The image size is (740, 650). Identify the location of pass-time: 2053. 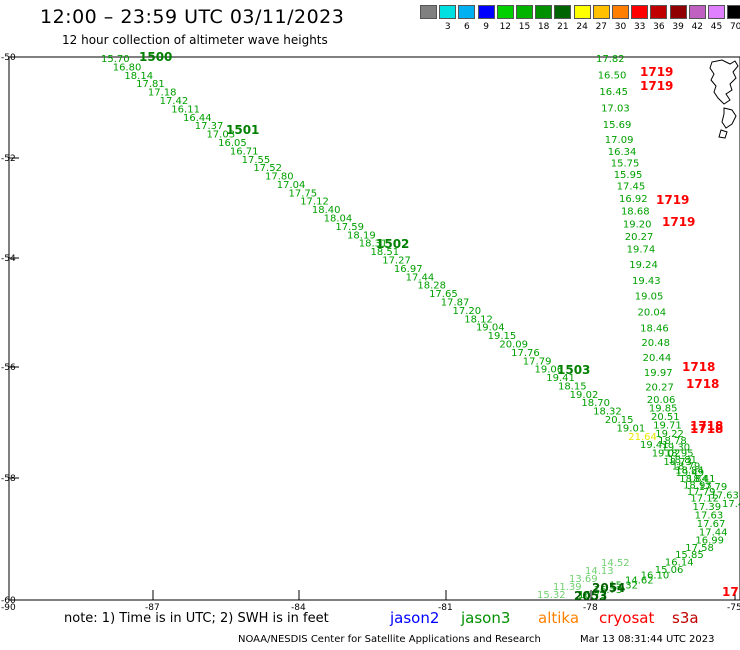
(590, 596).